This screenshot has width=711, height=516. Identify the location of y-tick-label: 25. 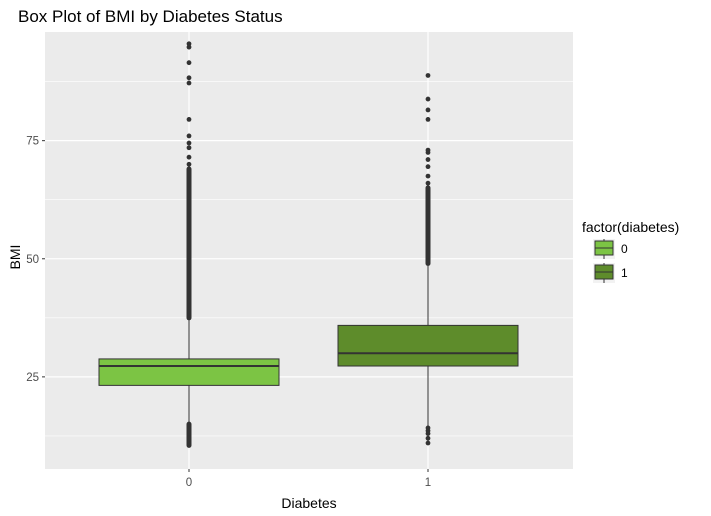
(32, 378).